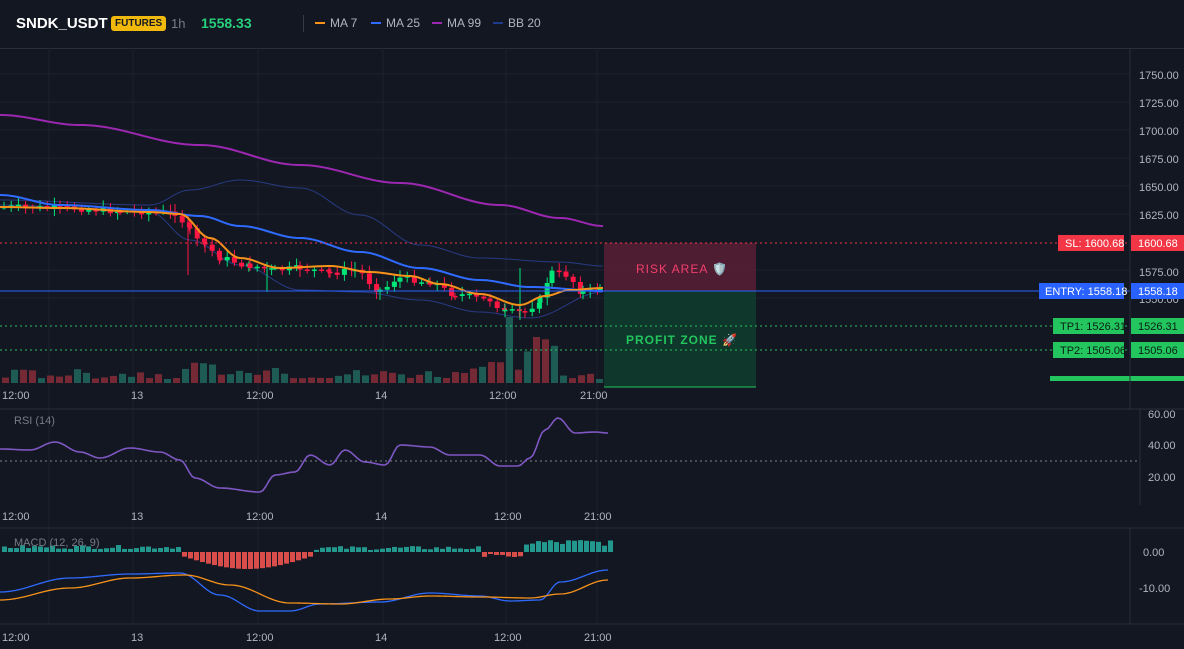 Image resolution: width=1184 pixels, height=649 pixels. Describe the element at coordinates (437, 22) in the screenshot. I see `ma99-swatch-icon` at that location.